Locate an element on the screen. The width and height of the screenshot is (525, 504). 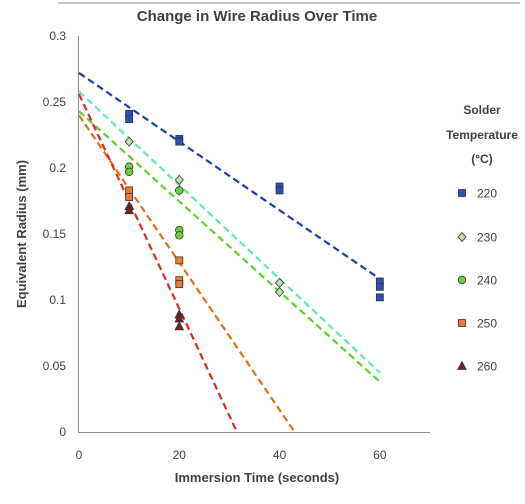
y-tick-label: 0.15 is located at coordinates (55, 234).